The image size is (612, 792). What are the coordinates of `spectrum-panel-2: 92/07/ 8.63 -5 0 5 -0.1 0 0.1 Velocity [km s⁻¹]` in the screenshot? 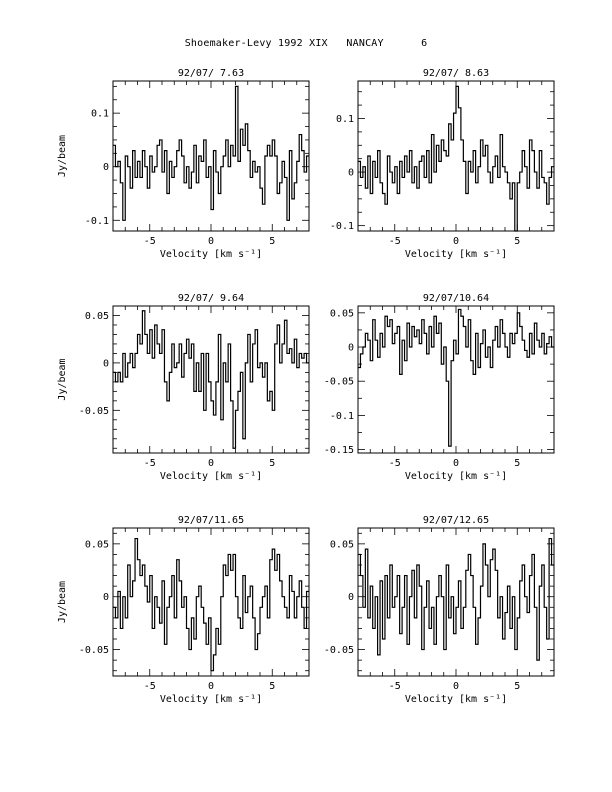 It's located at (442, 164).